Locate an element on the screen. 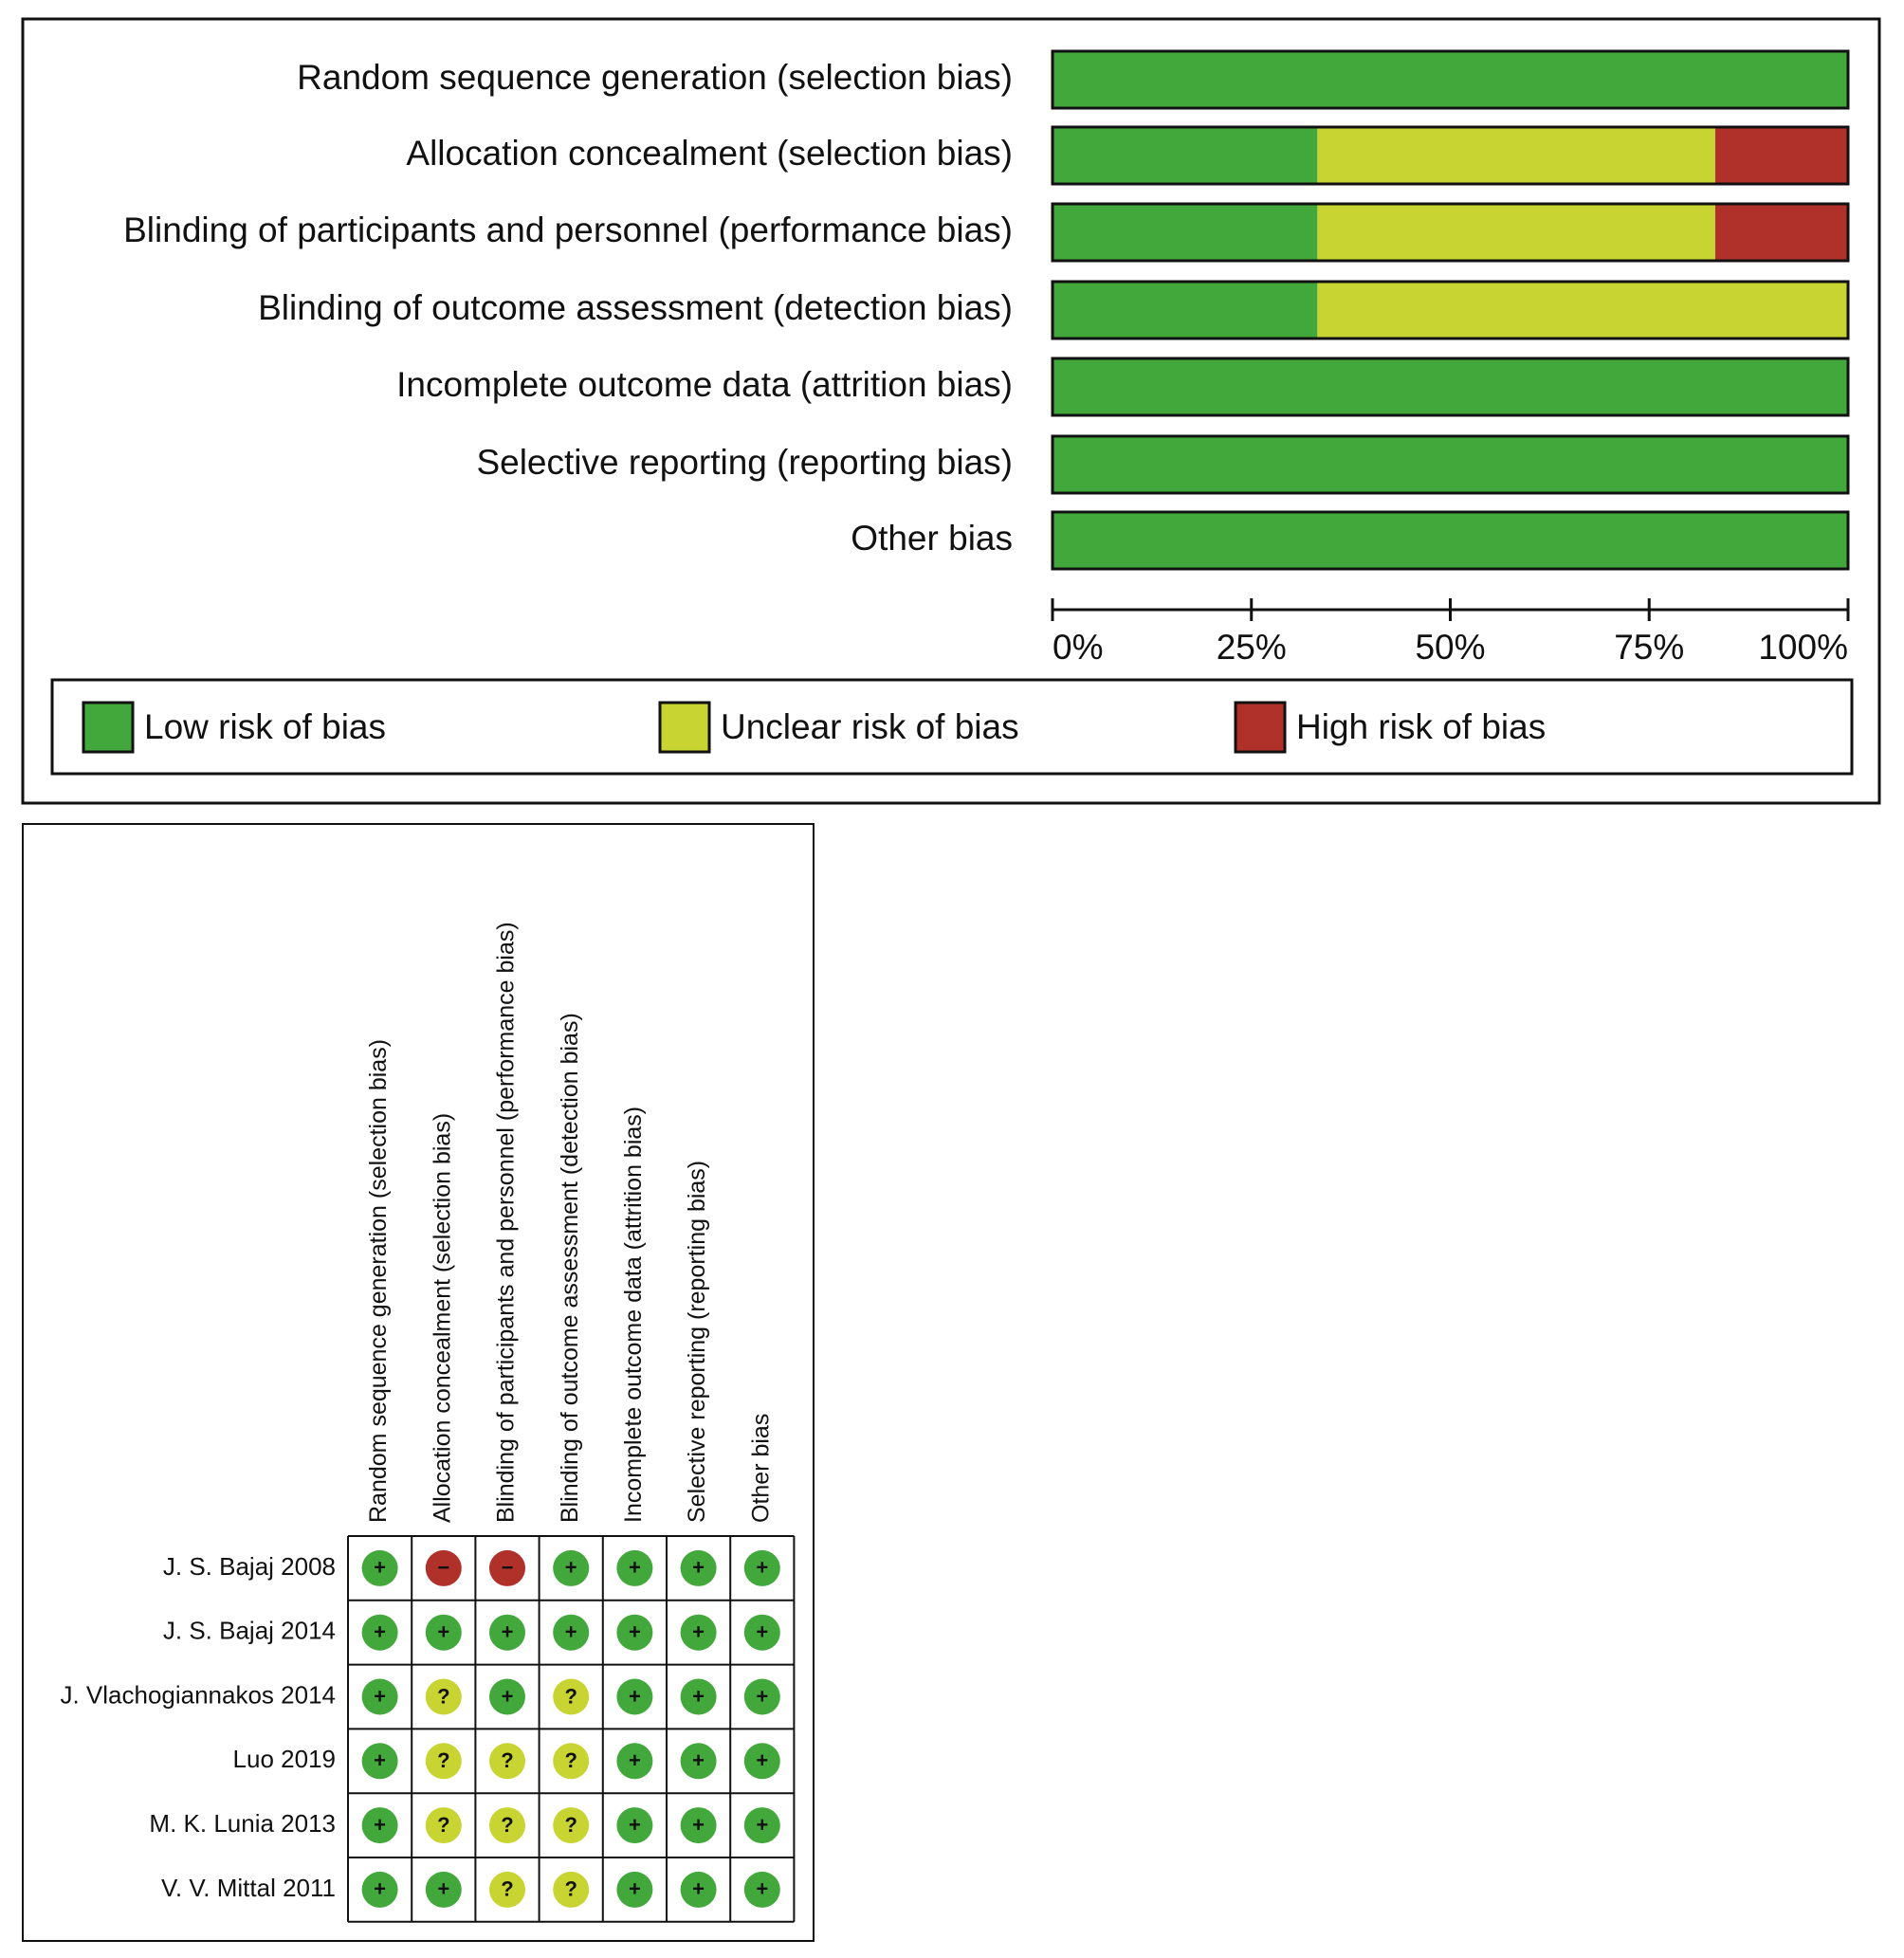  column-header: Allocation concealment (selection bias) is located at coordinates (442, 1318).